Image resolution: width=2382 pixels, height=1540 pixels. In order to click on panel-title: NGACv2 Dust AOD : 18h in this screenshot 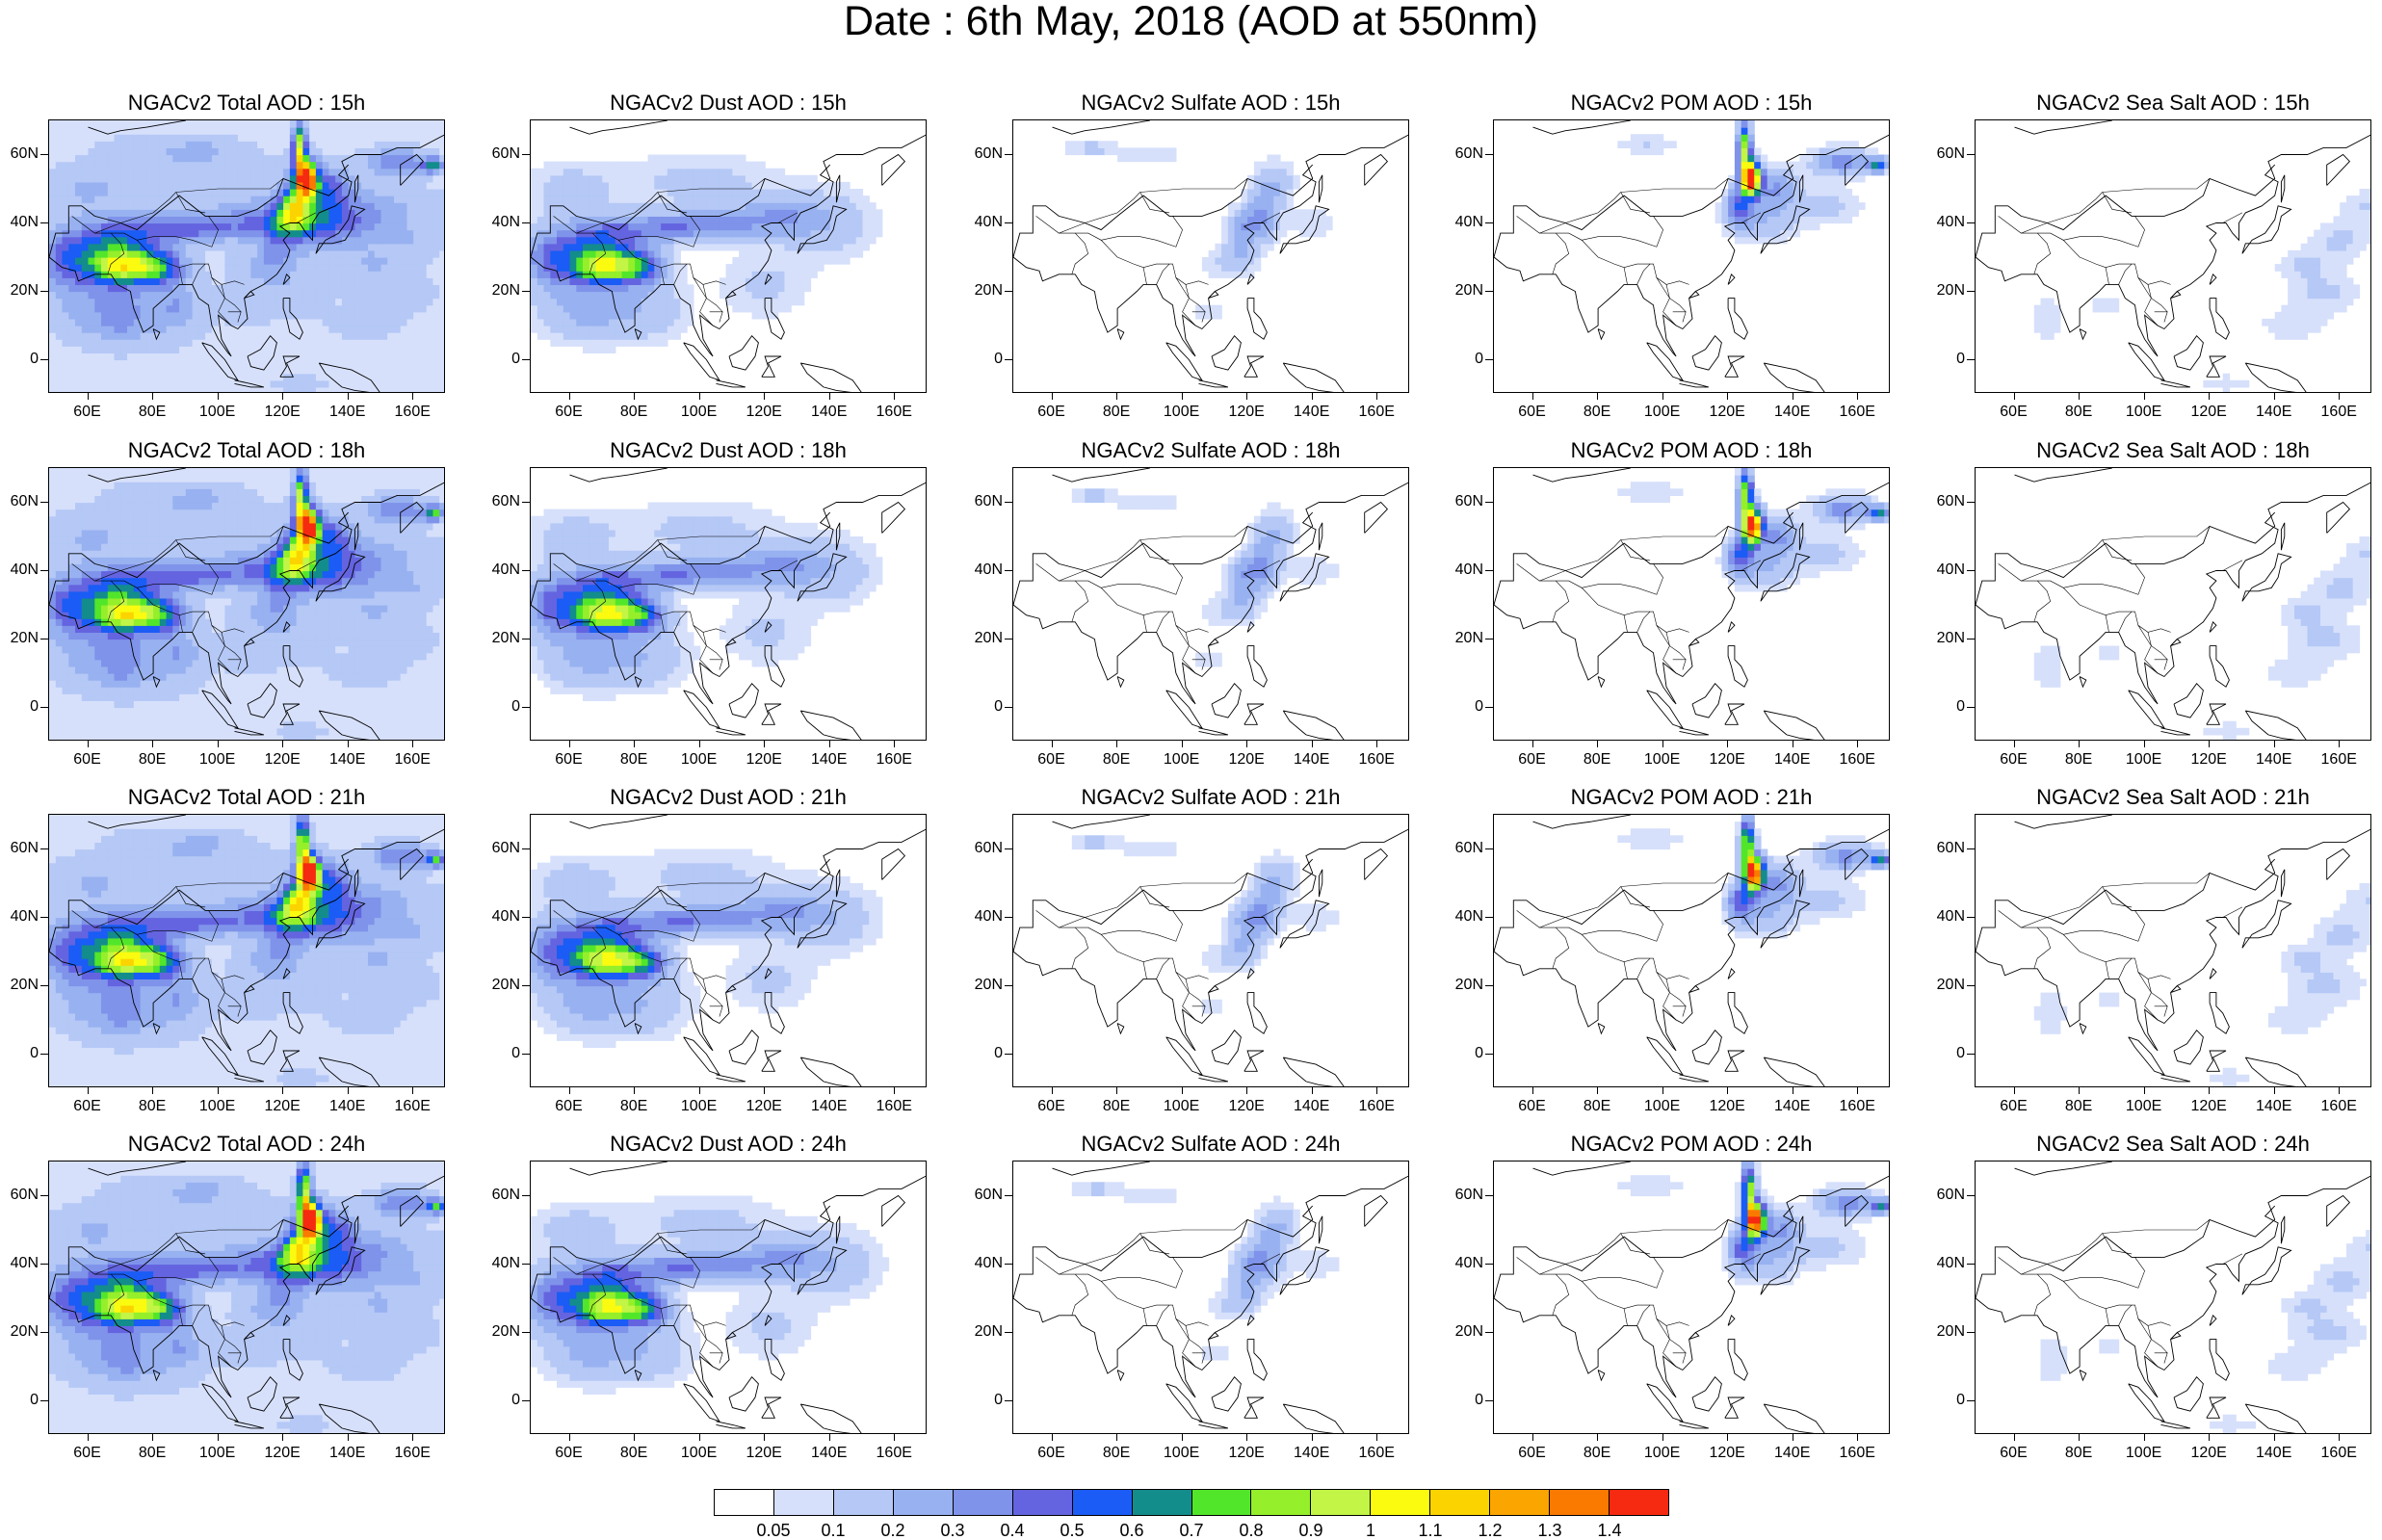, I will do `click(728, 450)`.